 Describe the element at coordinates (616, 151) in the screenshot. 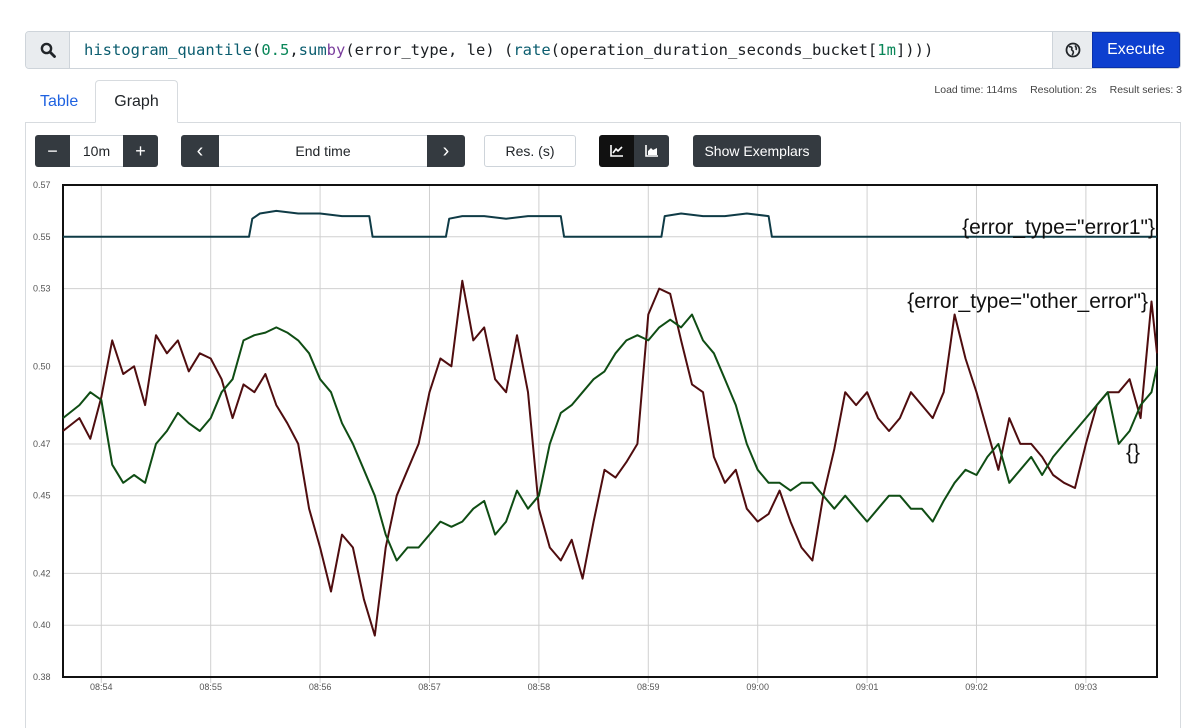

I see `line-chart-icon` at that location.